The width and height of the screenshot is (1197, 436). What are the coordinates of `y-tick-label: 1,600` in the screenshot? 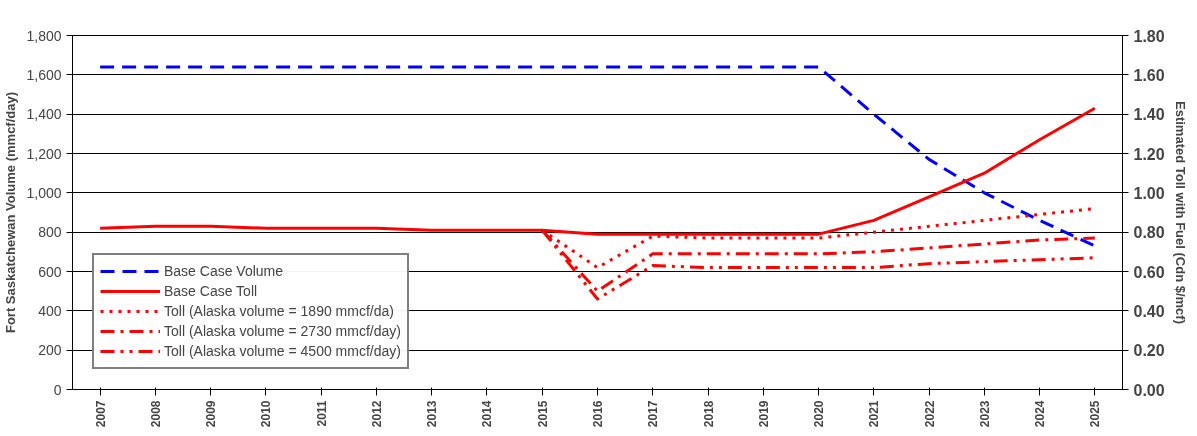 It's located at (44, 74).